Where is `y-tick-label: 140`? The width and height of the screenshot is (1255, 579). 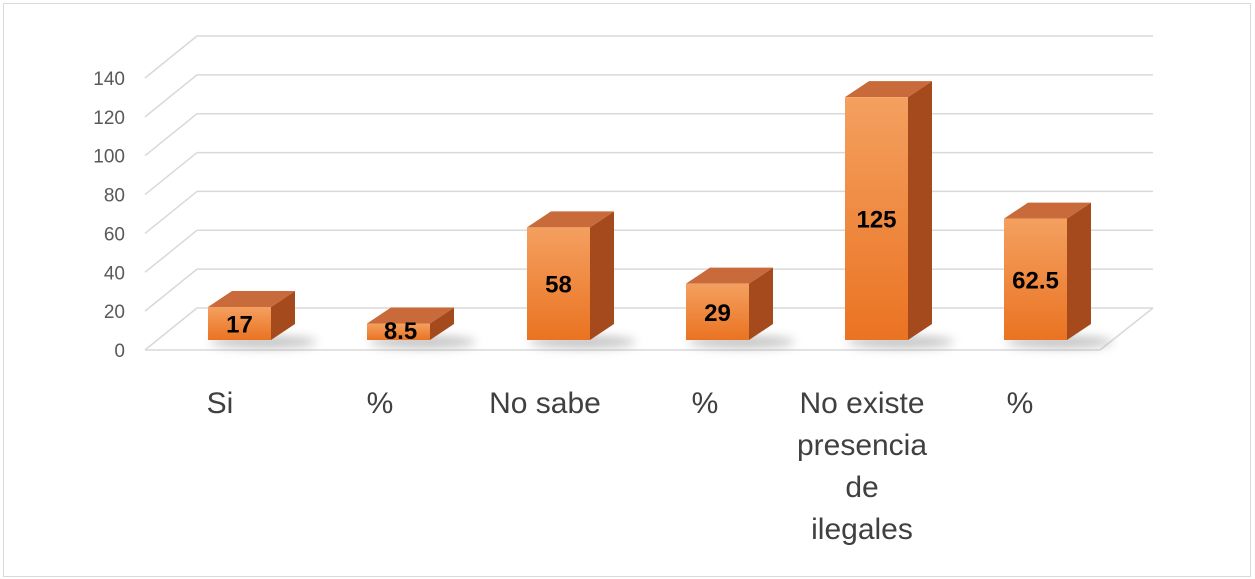 y-tick-label: 140 is located at coordinates (109, 79).